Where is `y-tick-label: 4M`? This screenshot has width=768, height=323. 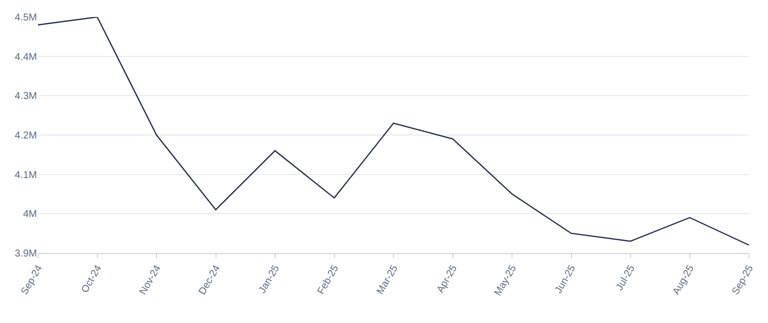
y-tick-label: 4M is located at coordinates (30, 214).